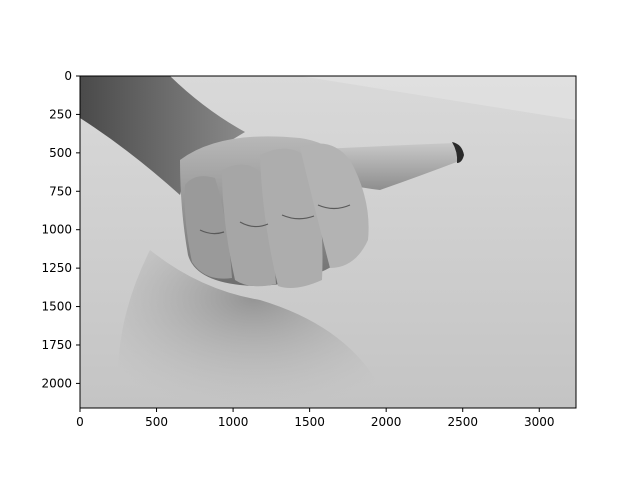 The image size is (640, 480). Describe the element at coordinates (309, 422) in the screenshot. I see `x-tick-label: 1500` at that location.